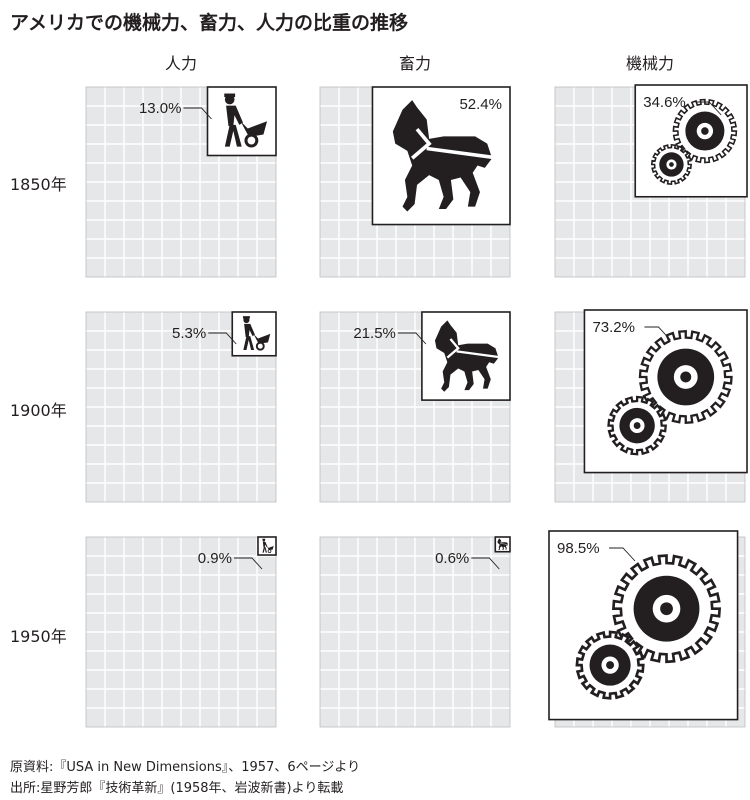 Image resolution: width=750 pixels, height=800 pixels. I want to click on value-label: 5.3%, so click(189, 333).